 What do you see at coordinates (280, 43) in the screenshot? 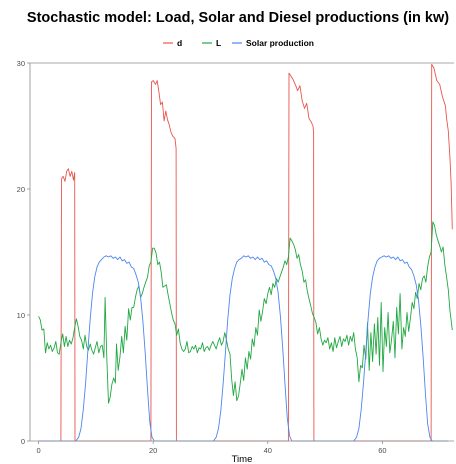
I see `legend-label-2: Solar production` at bounding box center [280, 43].